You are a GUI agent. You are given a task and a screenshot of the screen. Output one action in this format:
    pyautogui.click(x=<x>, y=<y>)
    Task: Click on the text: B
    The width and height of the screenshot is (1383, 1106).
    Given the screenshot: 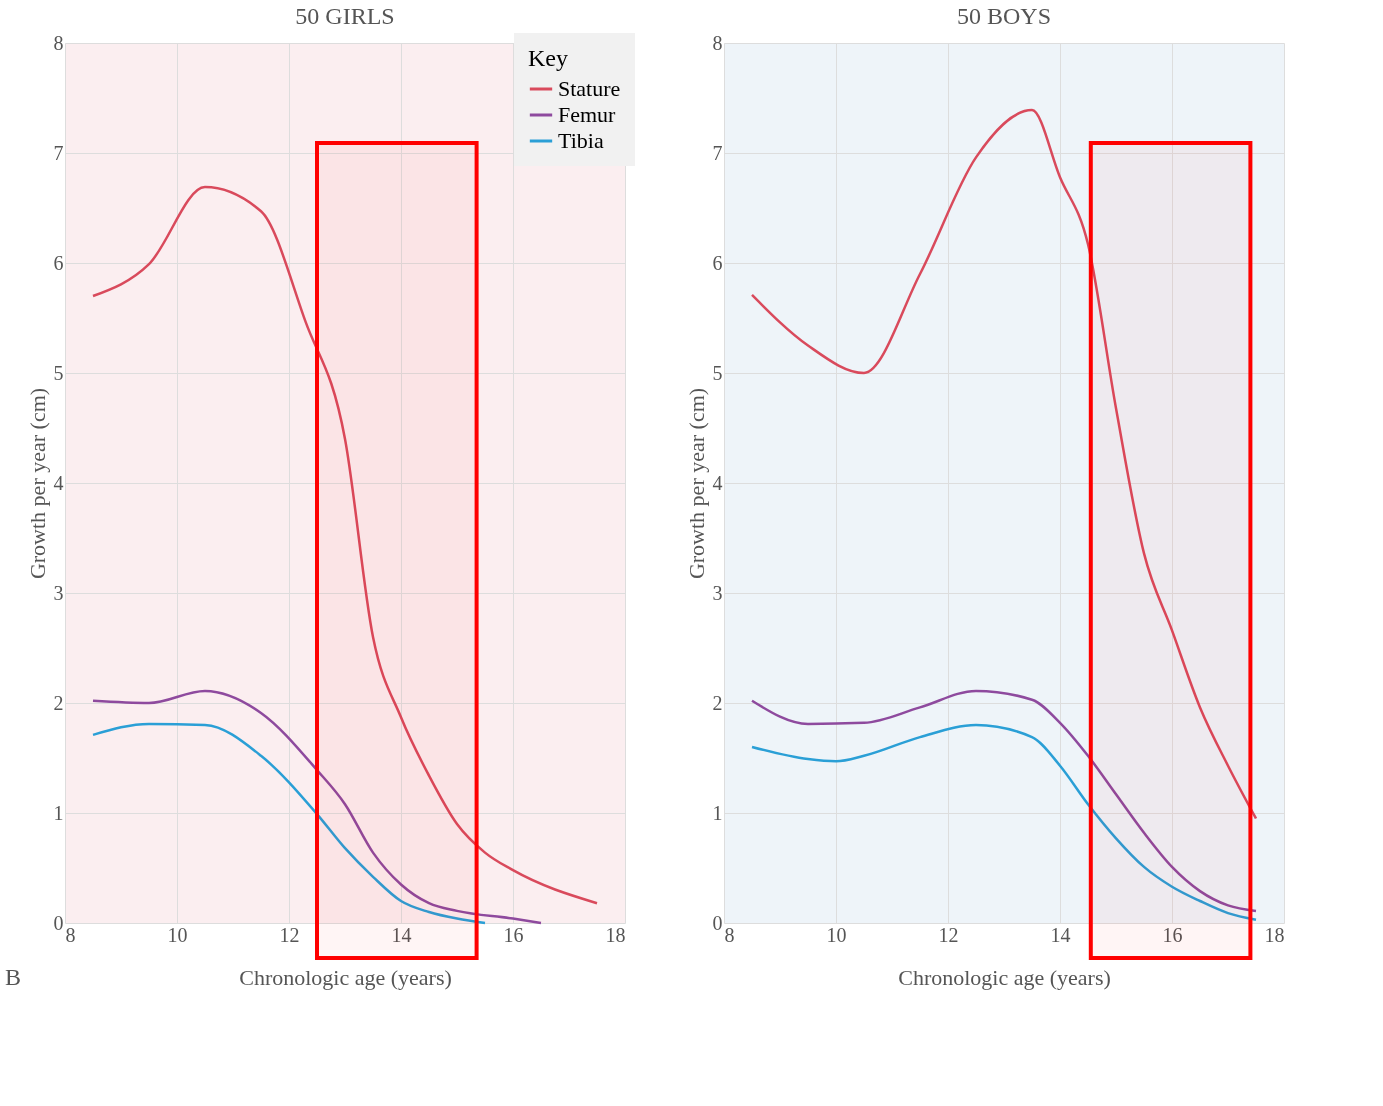 What is the action you would take?
    pyautogui.click(x=13, y=977)
    